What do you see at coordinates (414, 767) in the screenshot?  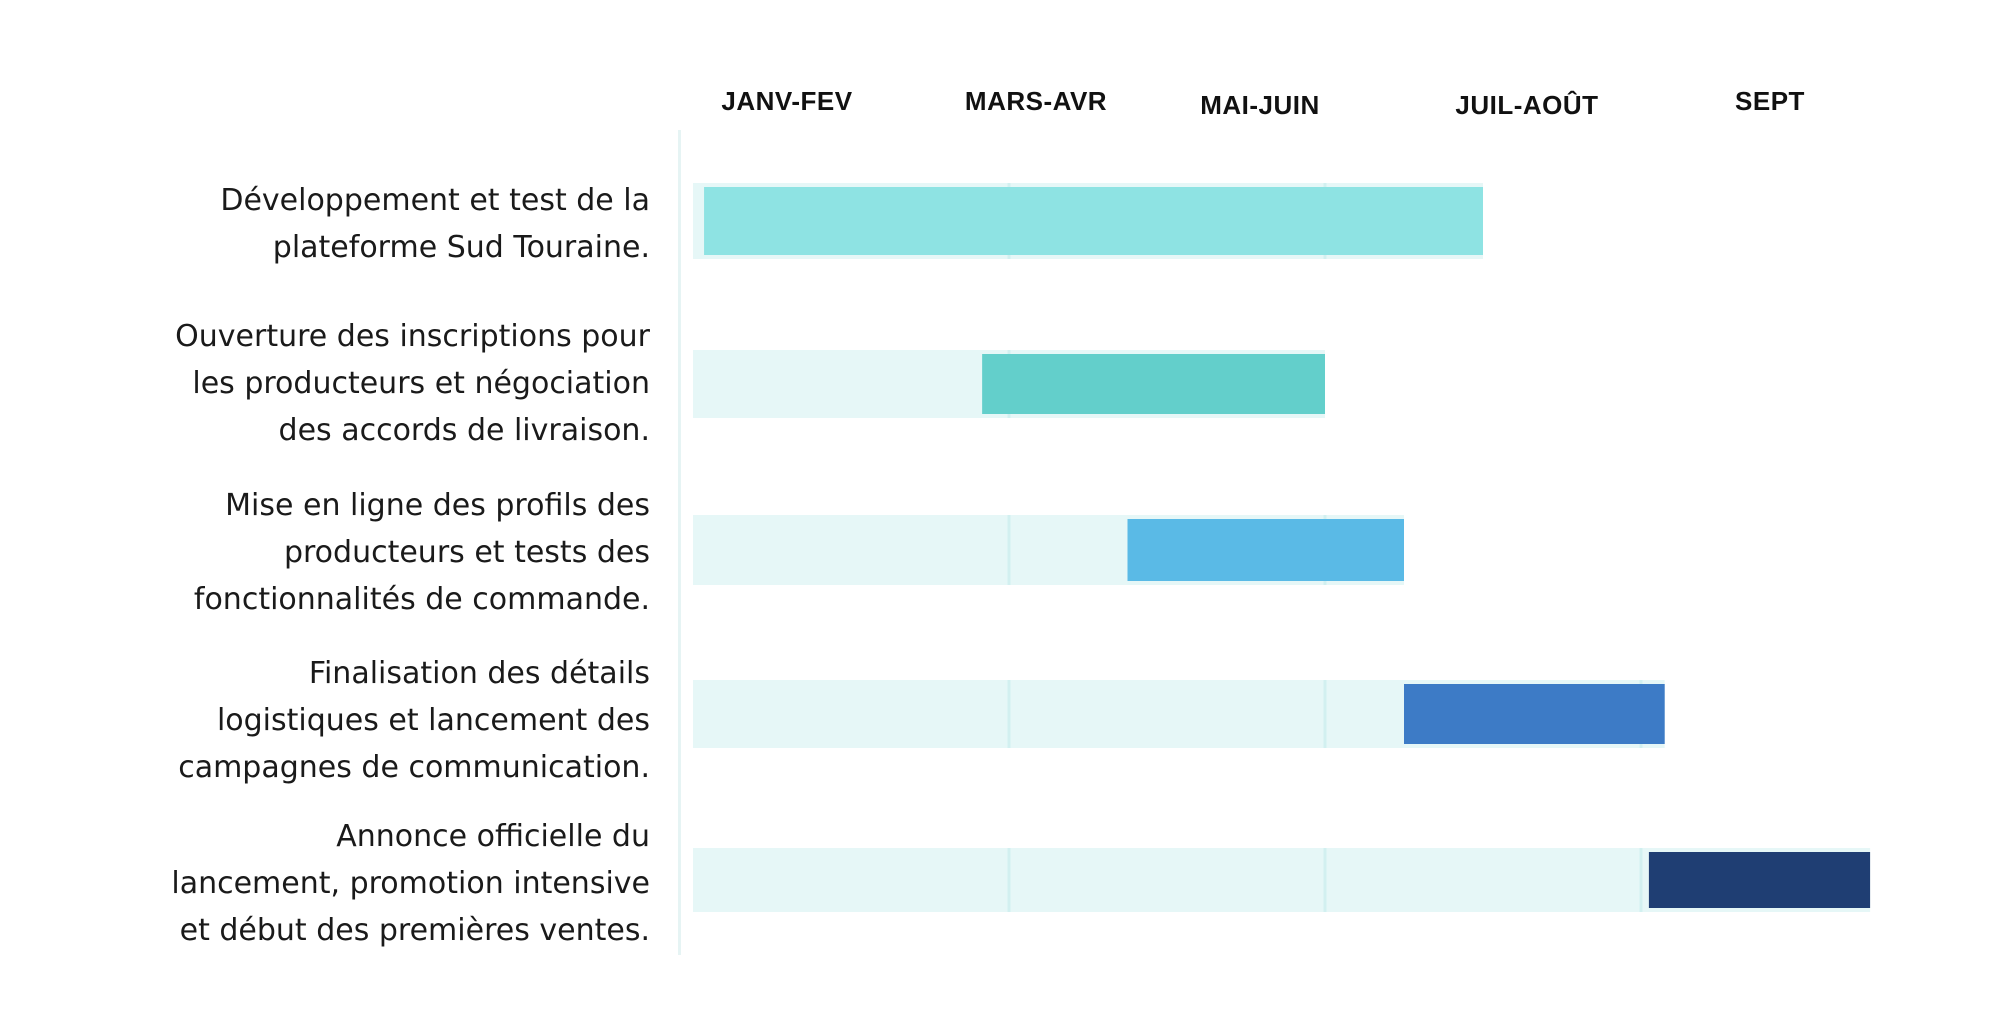 I see `task-label-line: campagnes de communication.` at bounding box center [414, 767].